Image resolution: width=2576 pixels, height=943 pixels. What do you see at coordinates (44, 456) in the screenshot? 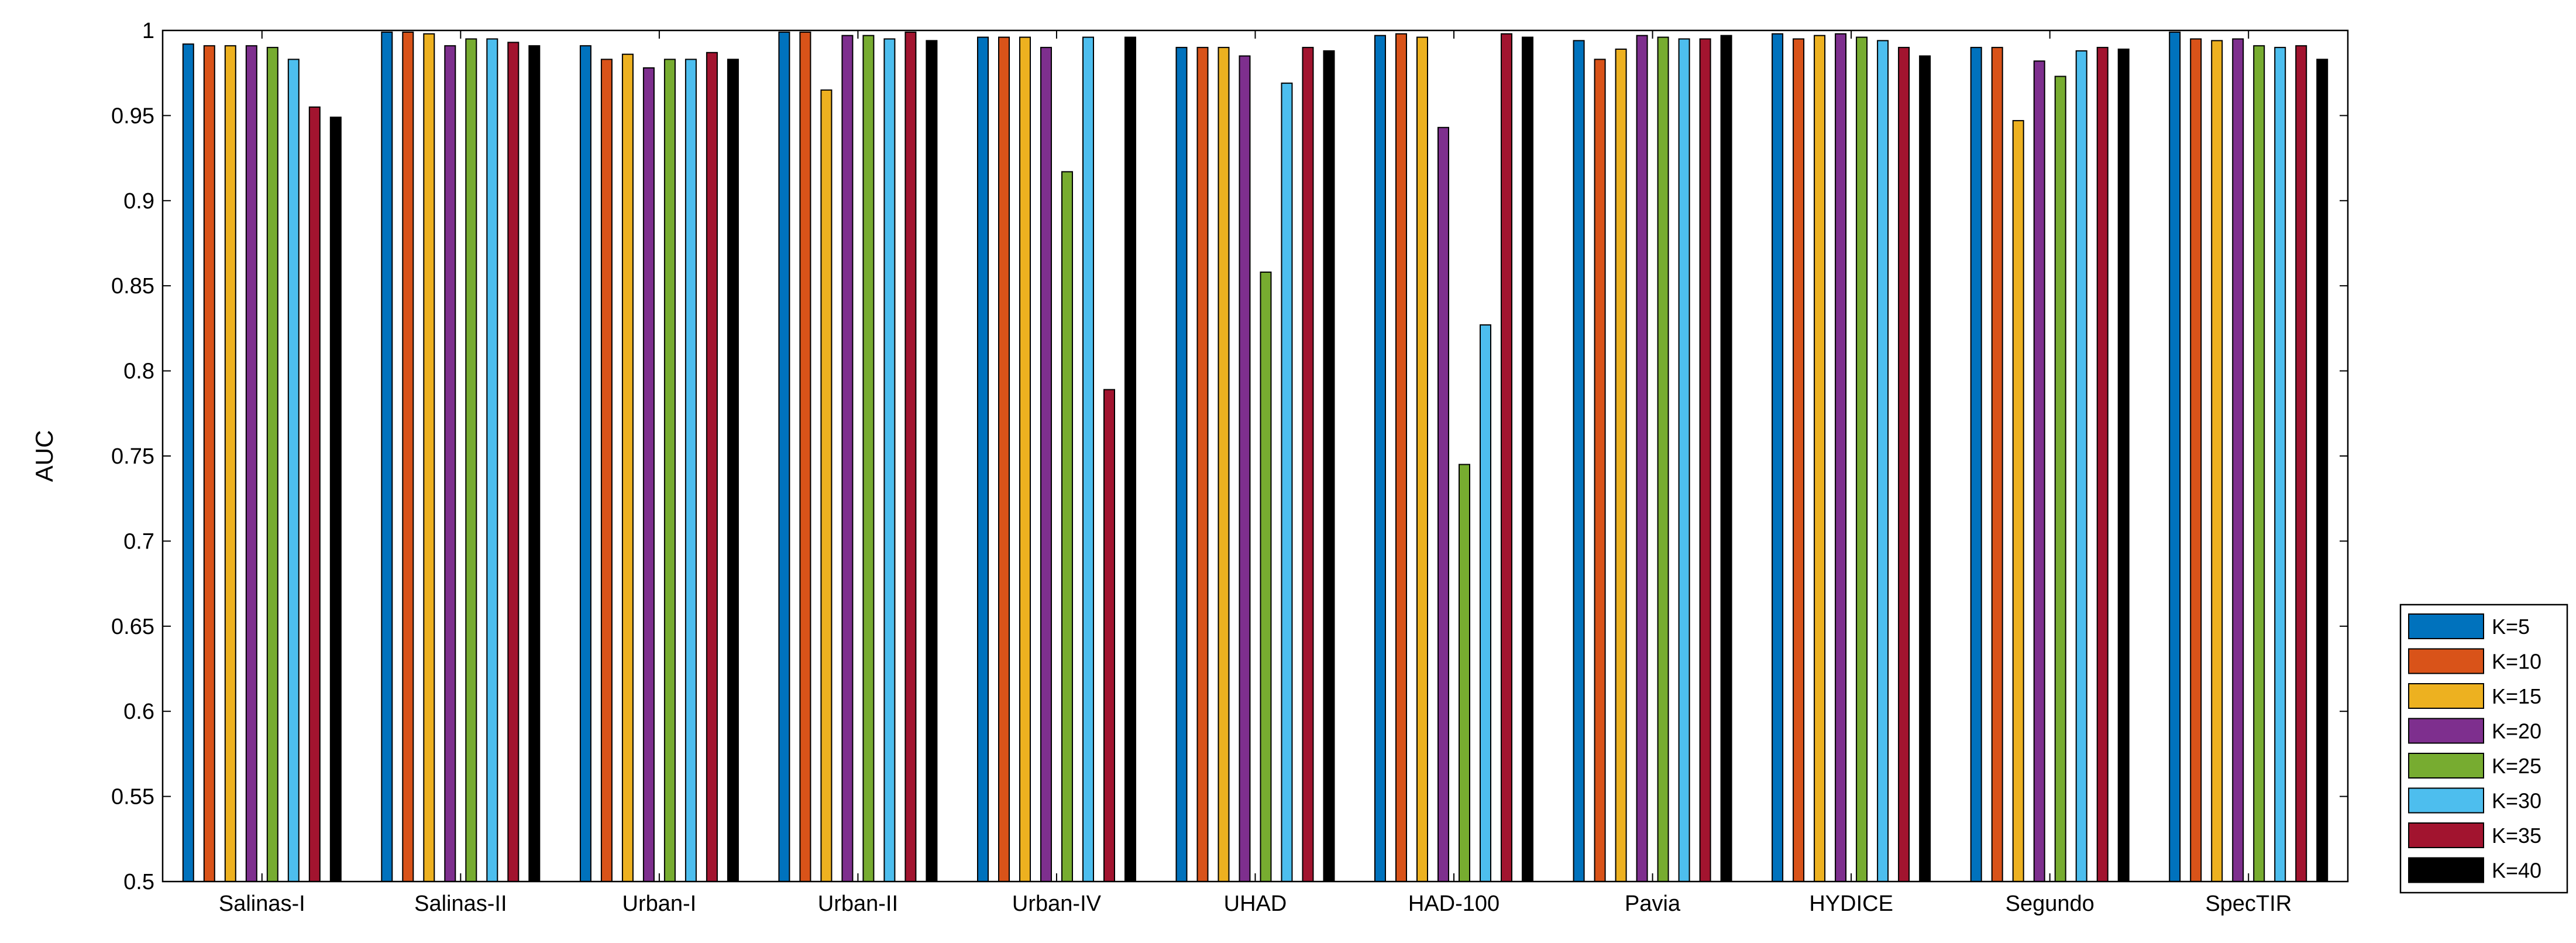
I see `y-axis-label: AUC` at bounding box center [44, 456].